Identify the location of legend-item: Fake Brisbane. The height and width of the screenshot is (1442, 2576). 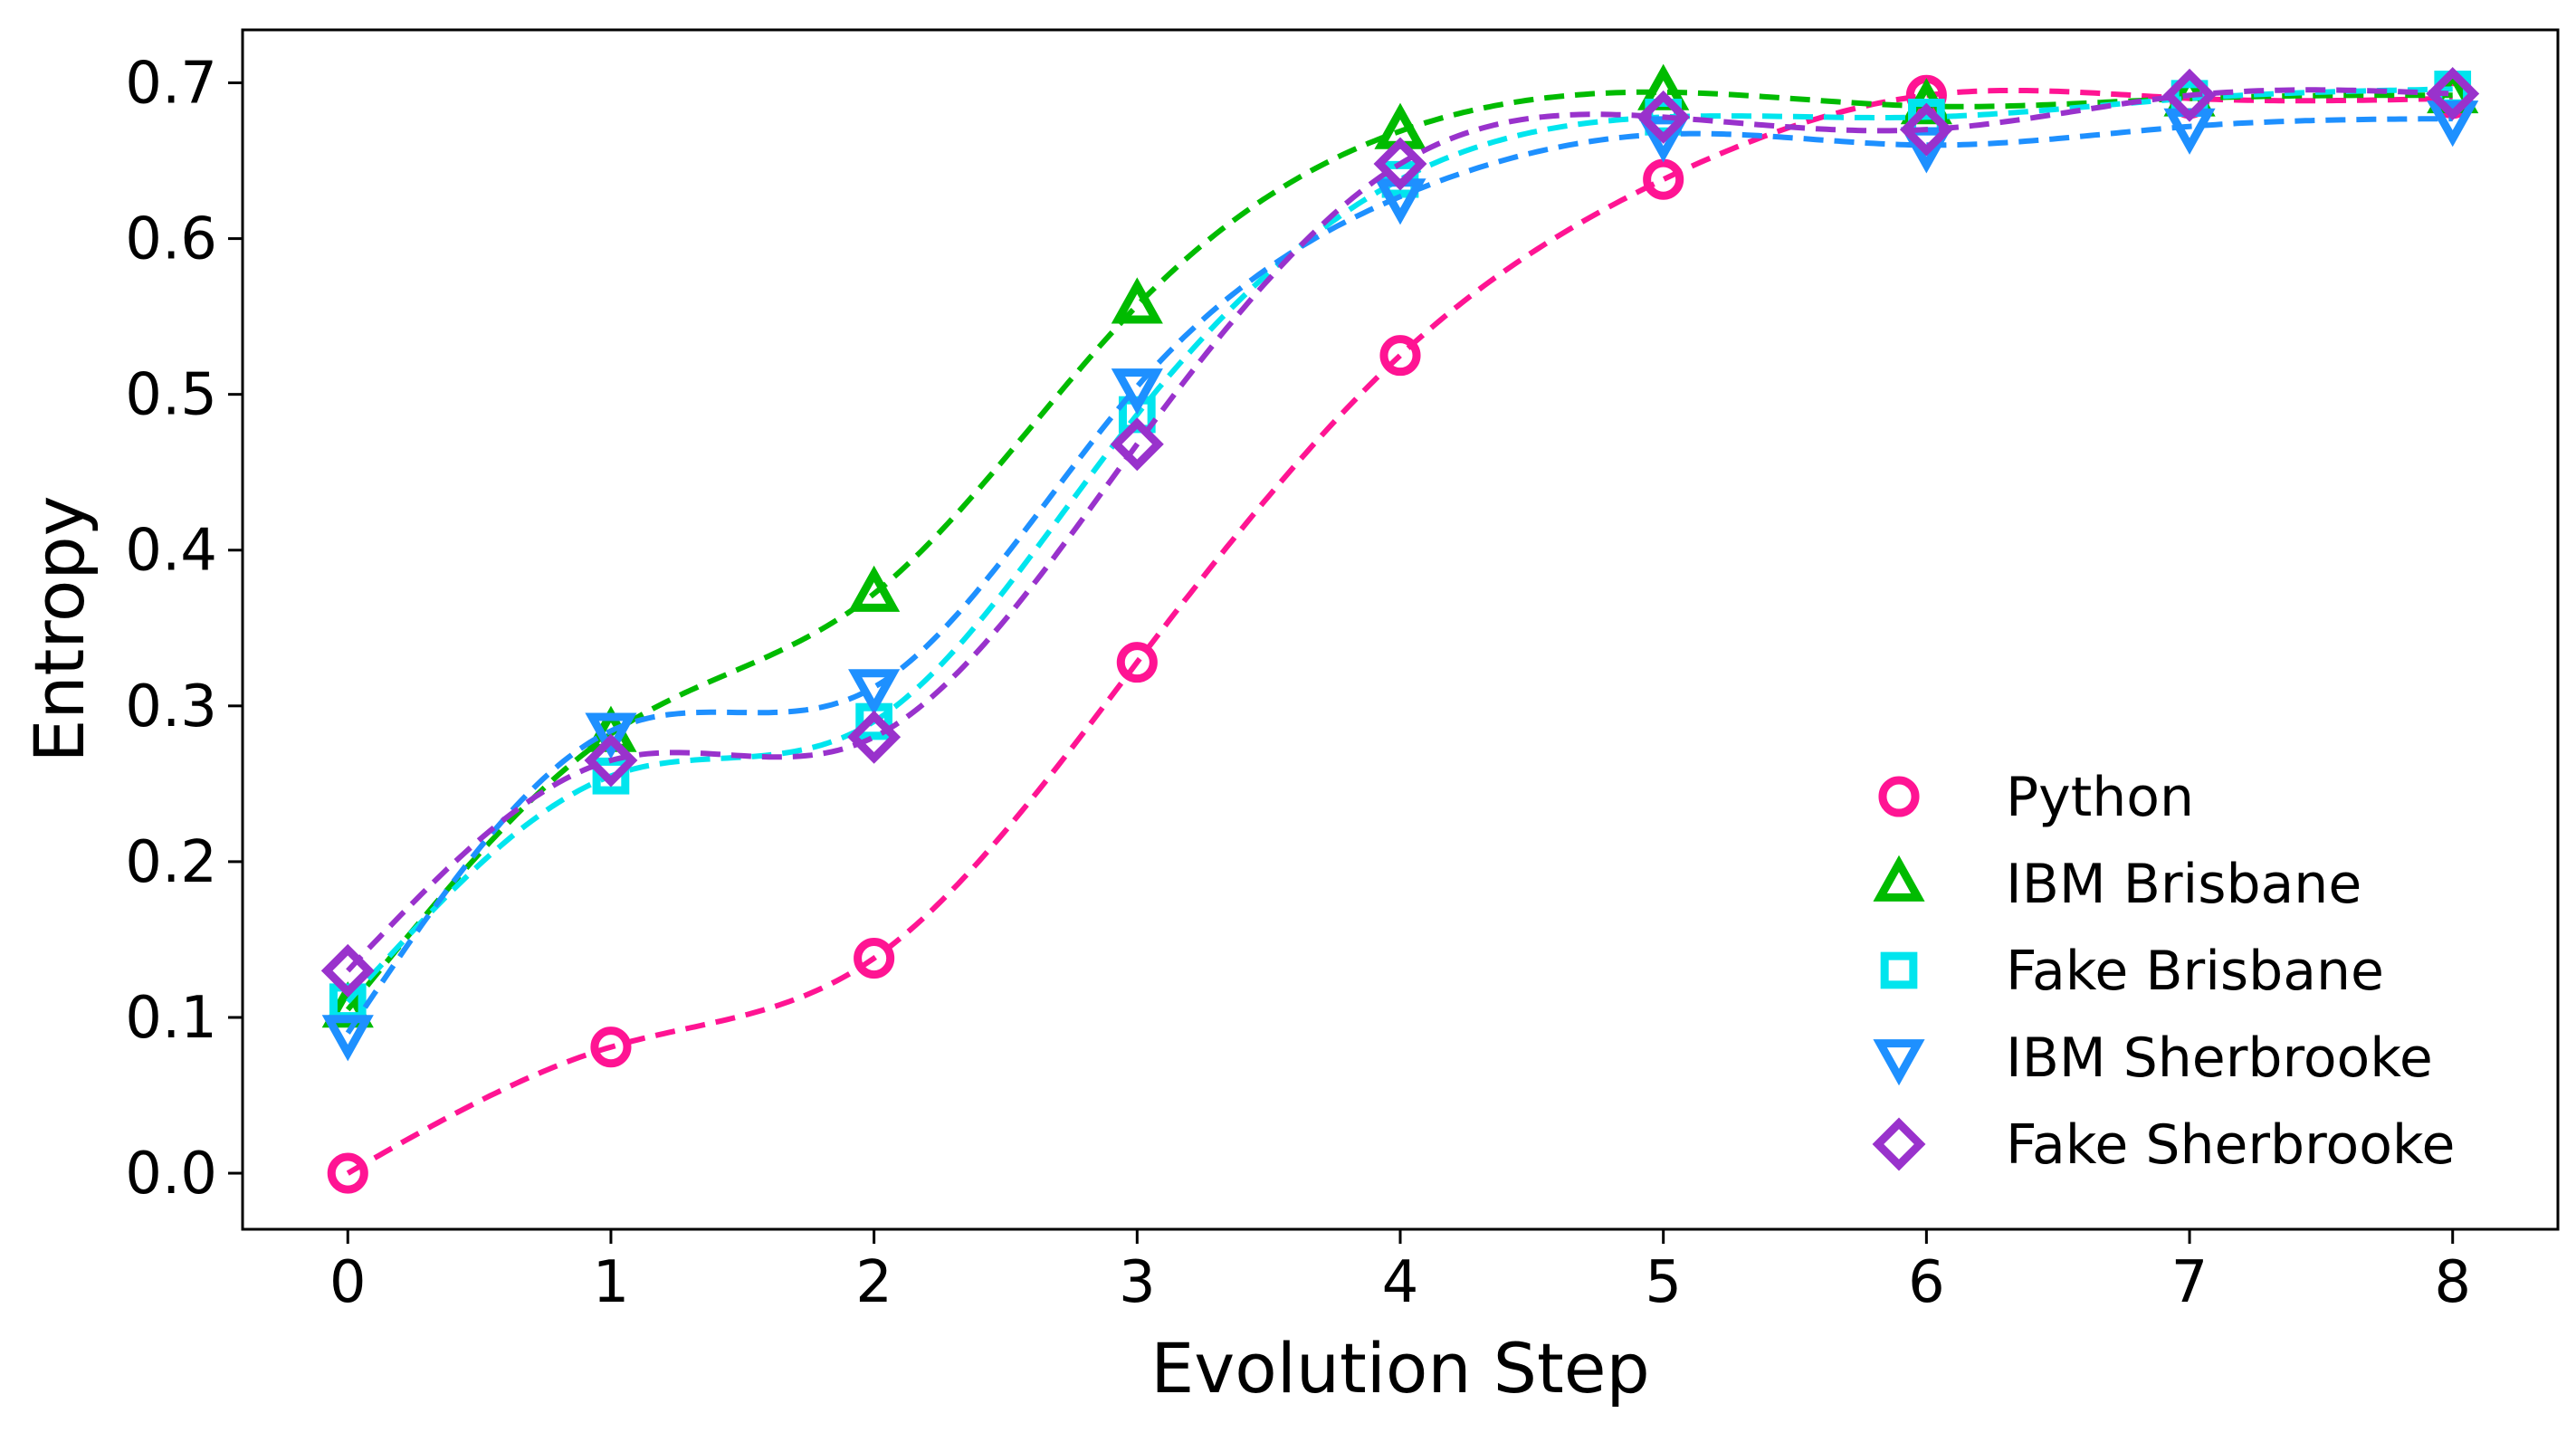
(2132, 971).